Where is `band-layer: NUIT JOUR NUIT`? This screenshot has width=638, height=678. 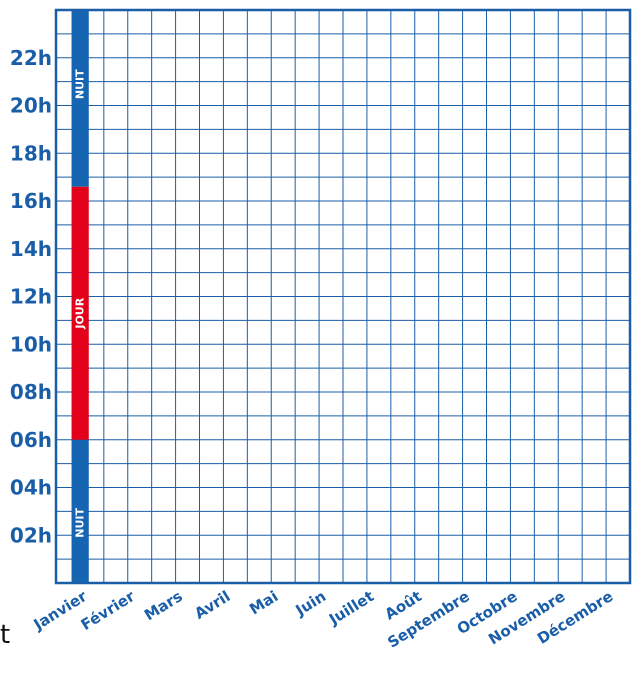 band-layer: NUIT JOUR NUIT is located at coordinates (80, 296).